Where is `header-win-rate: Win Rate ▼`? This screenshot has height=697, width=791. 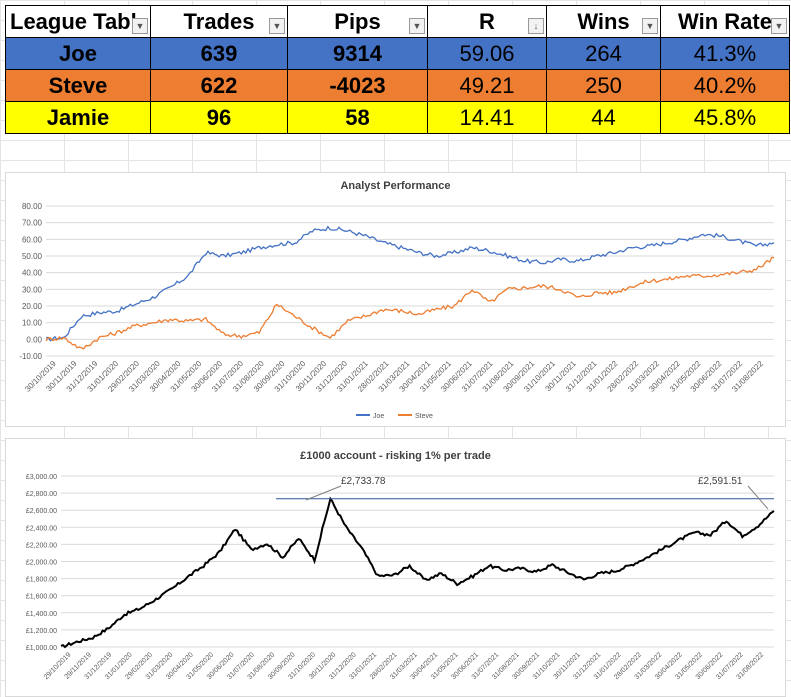 header-win-rate: Win Rate ▼ is located at coordinates (725, 21).